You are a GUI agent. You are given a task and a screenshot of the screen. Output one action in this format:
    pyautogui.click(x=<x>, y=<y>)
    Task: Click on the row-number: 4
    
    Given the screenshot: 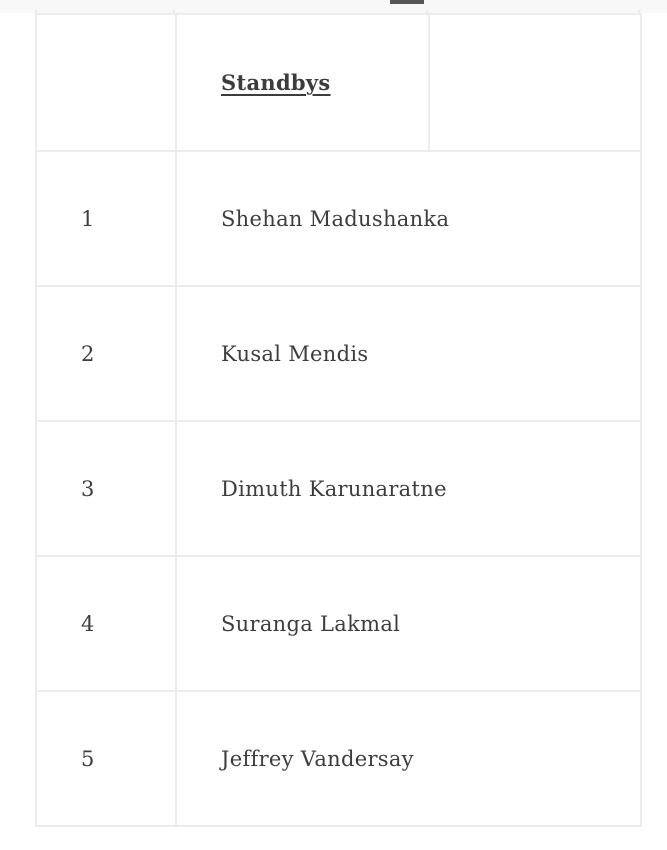 What is the action you would take?
    pyautogui.click(x=106, y=623)
    